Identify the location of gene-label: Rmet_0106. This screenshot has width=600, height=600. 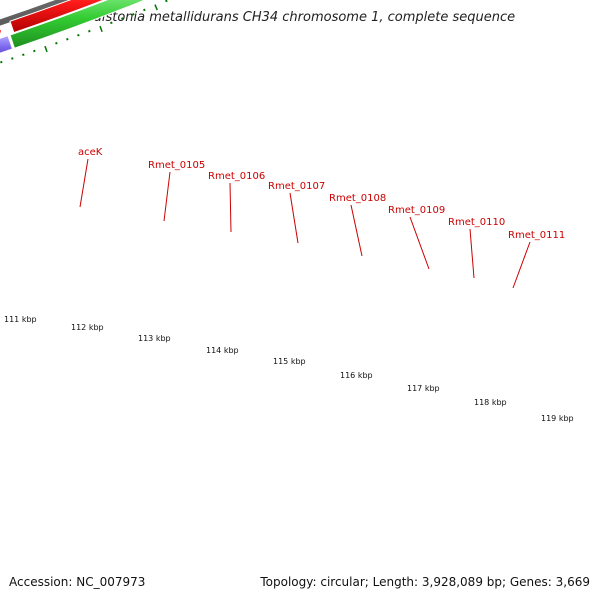
(236, 176).